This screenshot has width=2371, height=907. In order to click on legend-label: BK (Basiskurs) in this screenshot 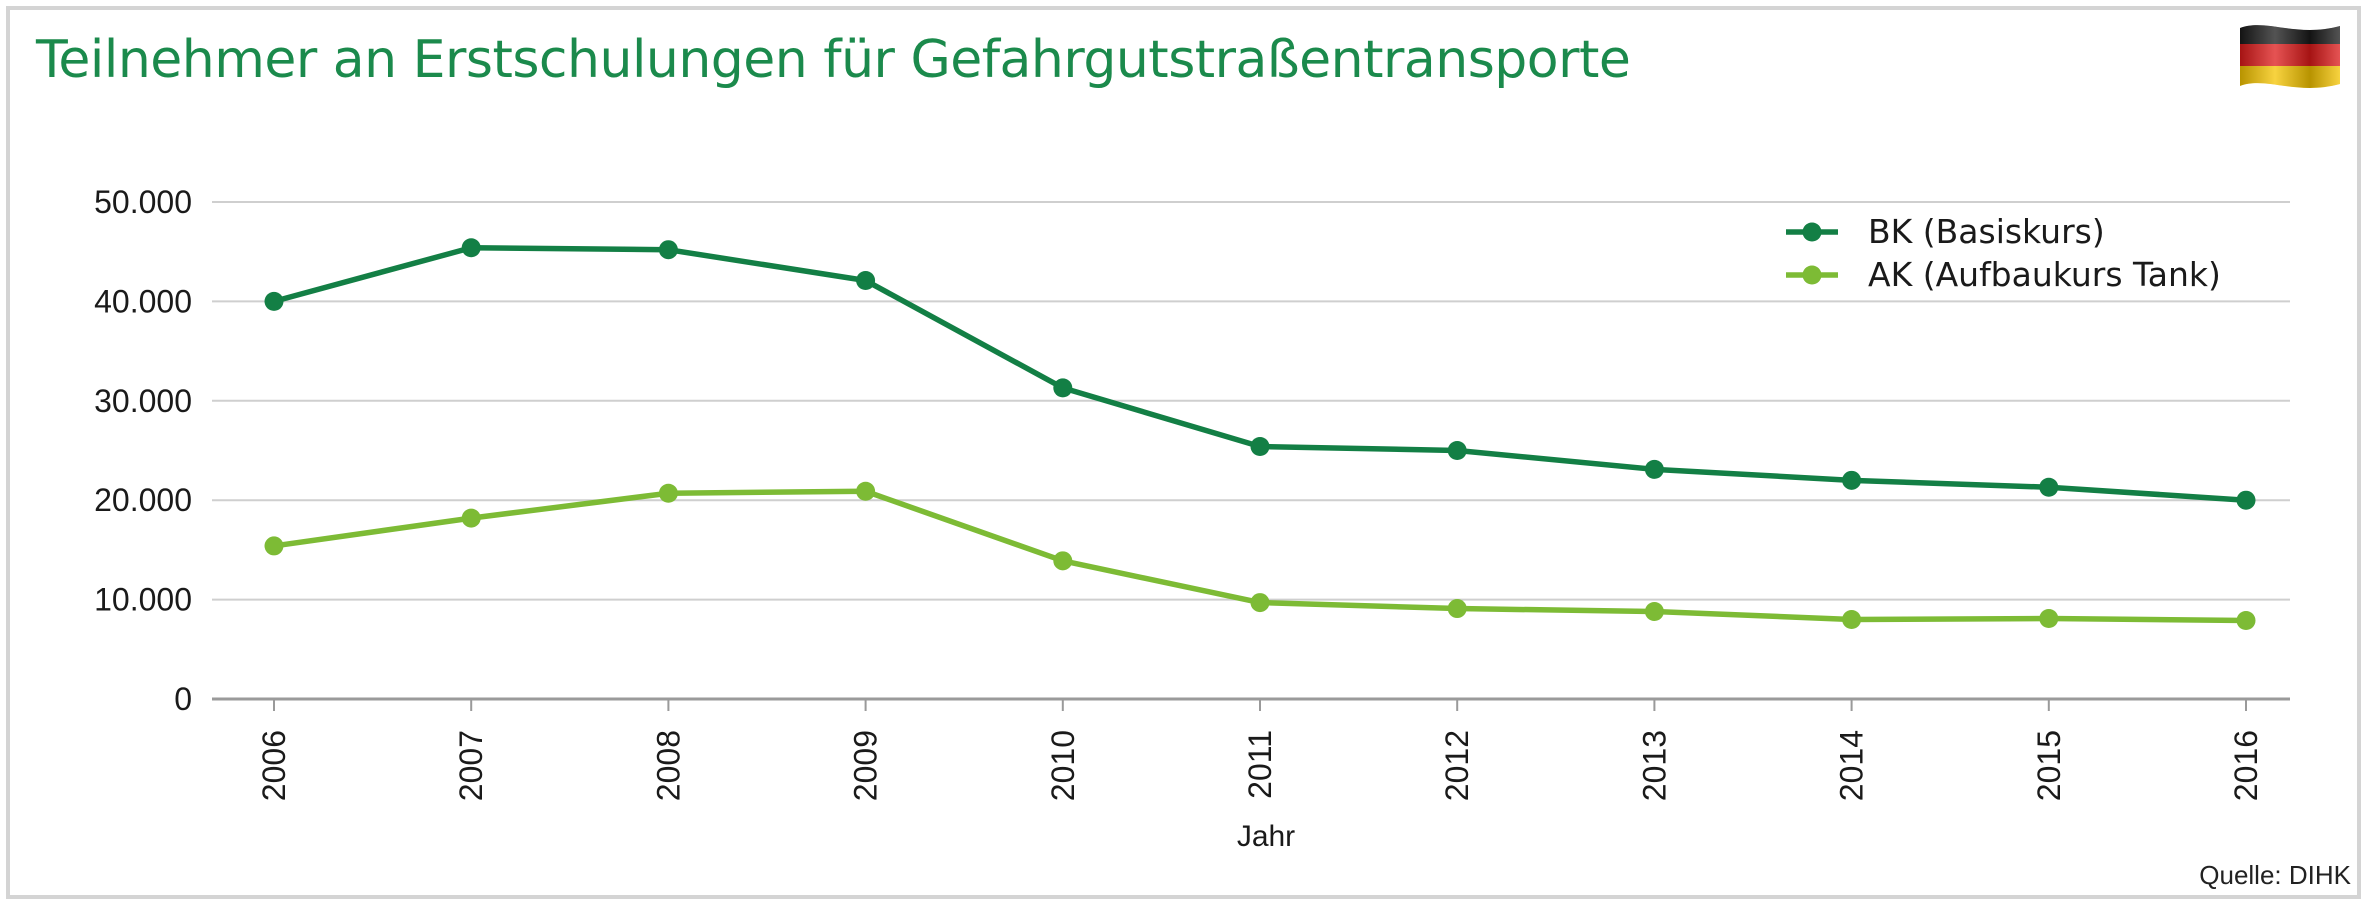, I will do `click(1986, 231)`.